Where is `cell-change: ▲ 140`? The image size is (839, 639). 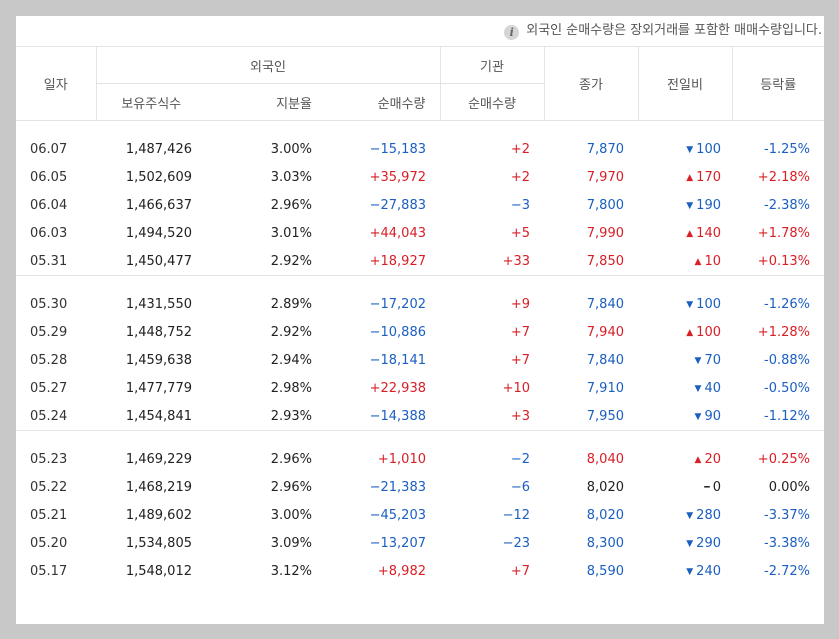 cell-change: ▲ 140 is located at coordinates (685, 233).